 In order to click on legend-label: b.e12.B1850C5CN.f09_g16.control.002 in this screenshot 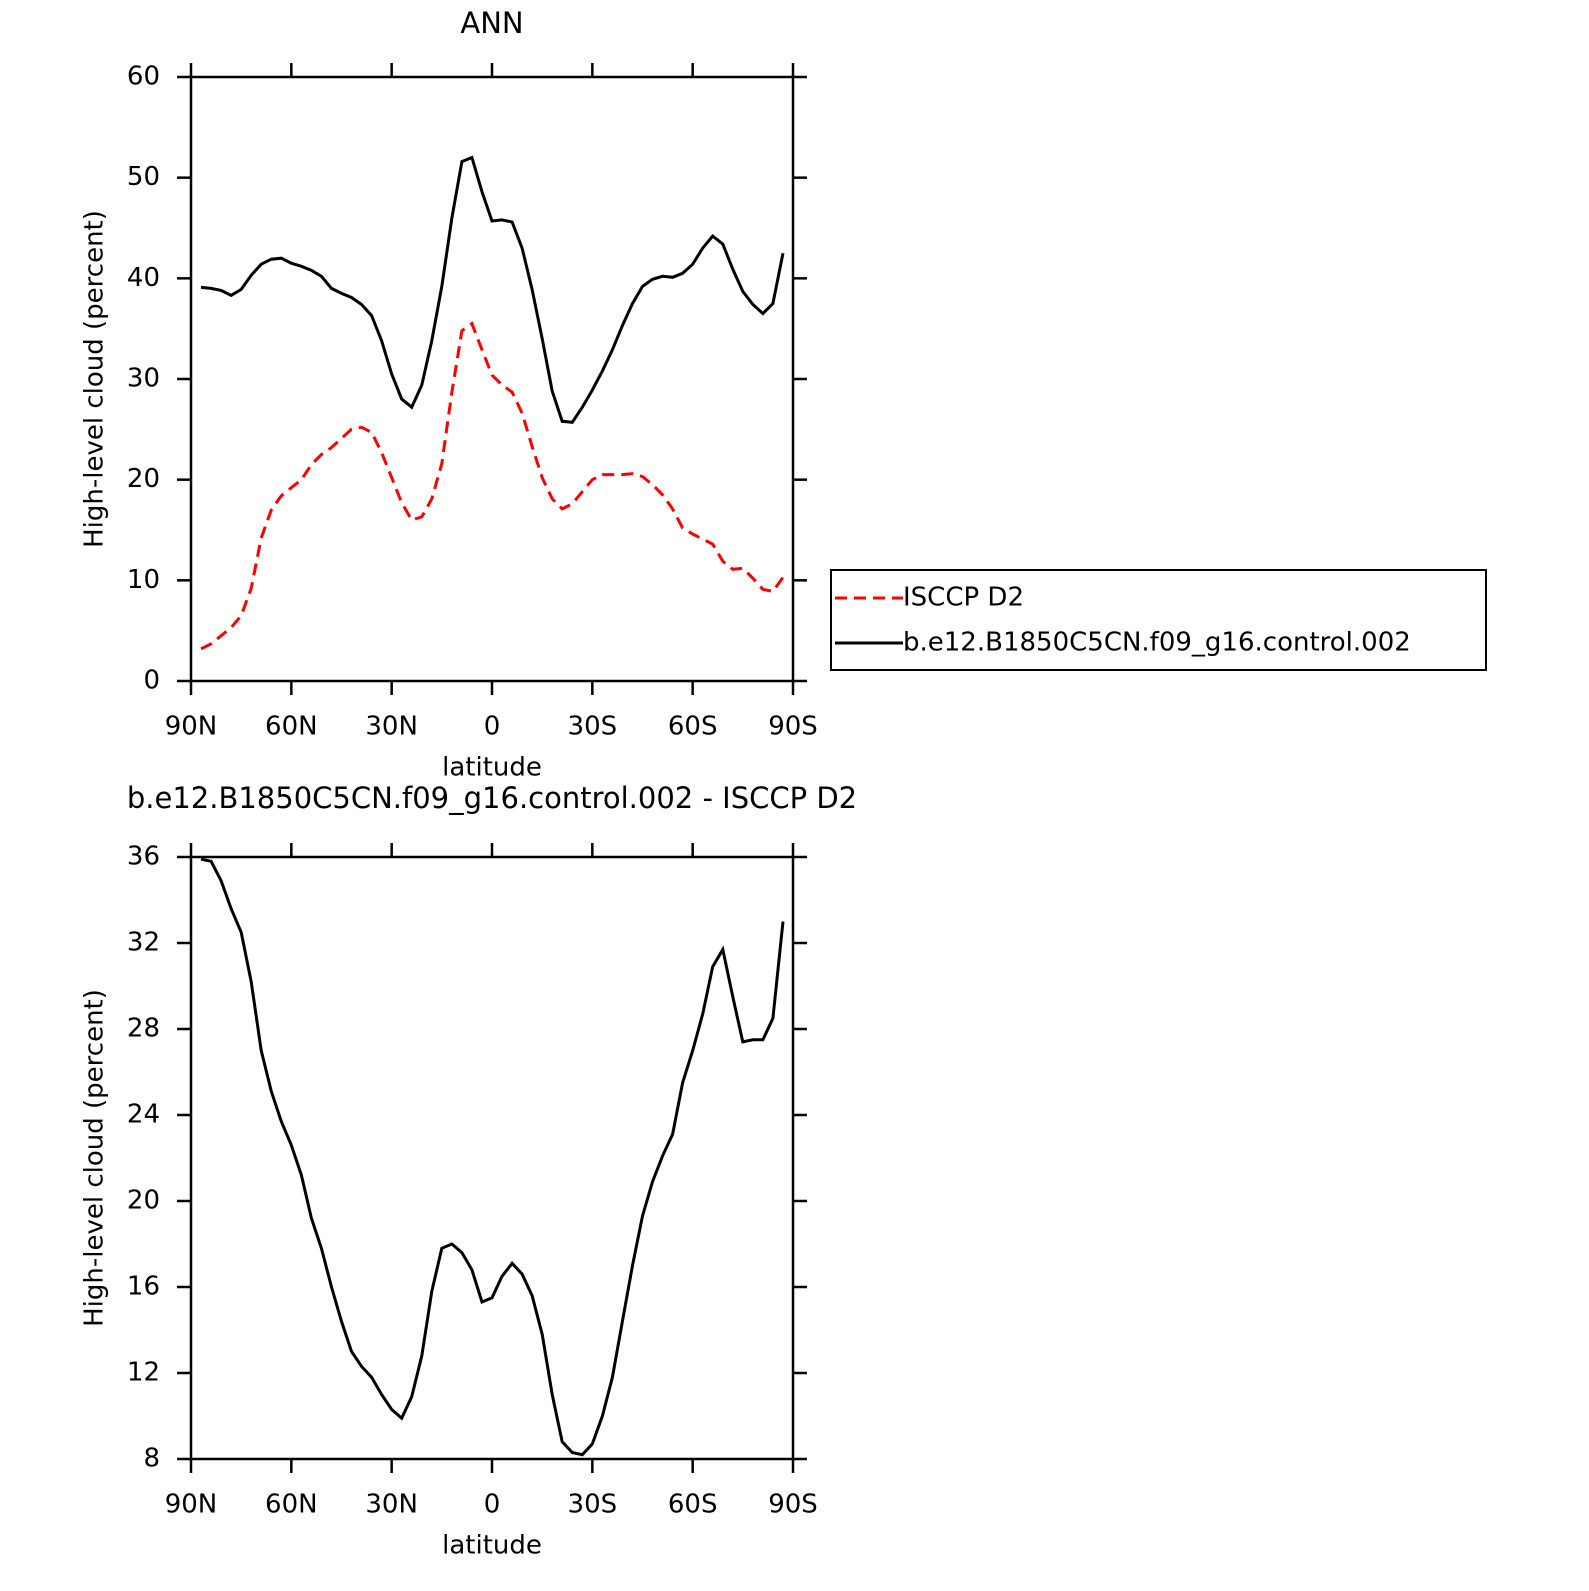, I will do `click(1157, 643)`.